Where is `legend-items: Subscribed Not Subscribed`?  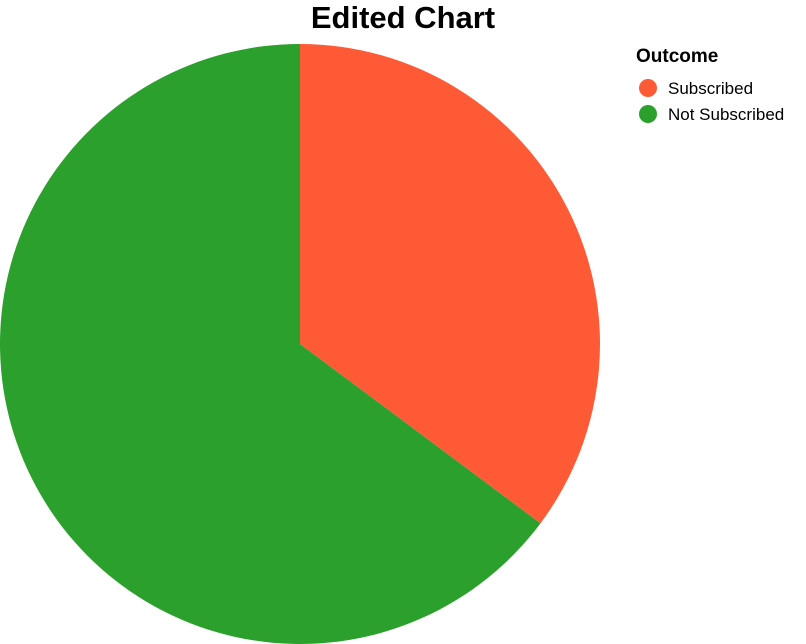
legend-items: Subscribed Not Subscribed is located at coordinates (711, 101).